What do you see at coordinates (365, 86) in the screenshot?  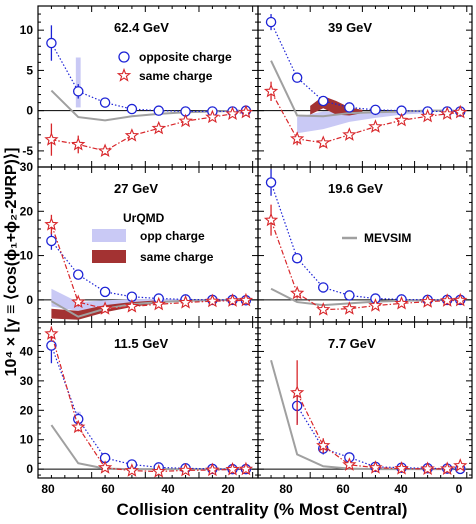 I see `panel-1: 39 GeV` at bounding box center [365, 86].